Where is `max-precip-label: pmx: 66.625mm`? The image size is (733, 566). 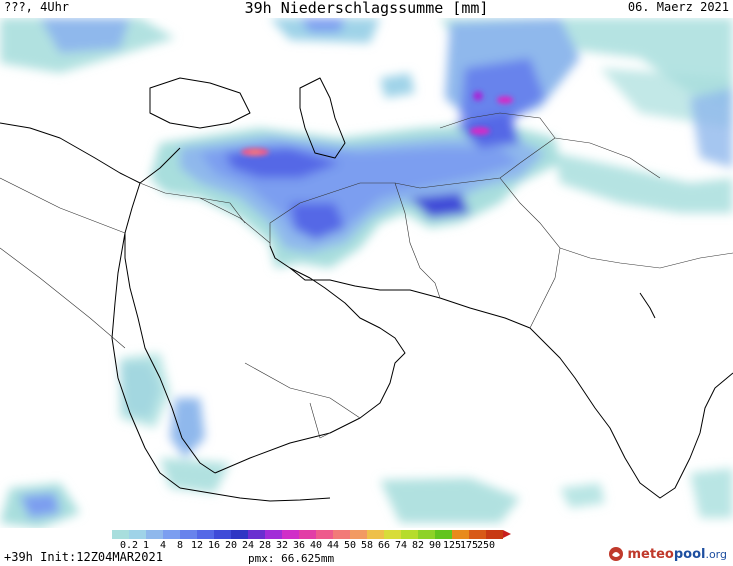
max-precip-label: pmx: 66.625mm is located at coordinates (291, 558).